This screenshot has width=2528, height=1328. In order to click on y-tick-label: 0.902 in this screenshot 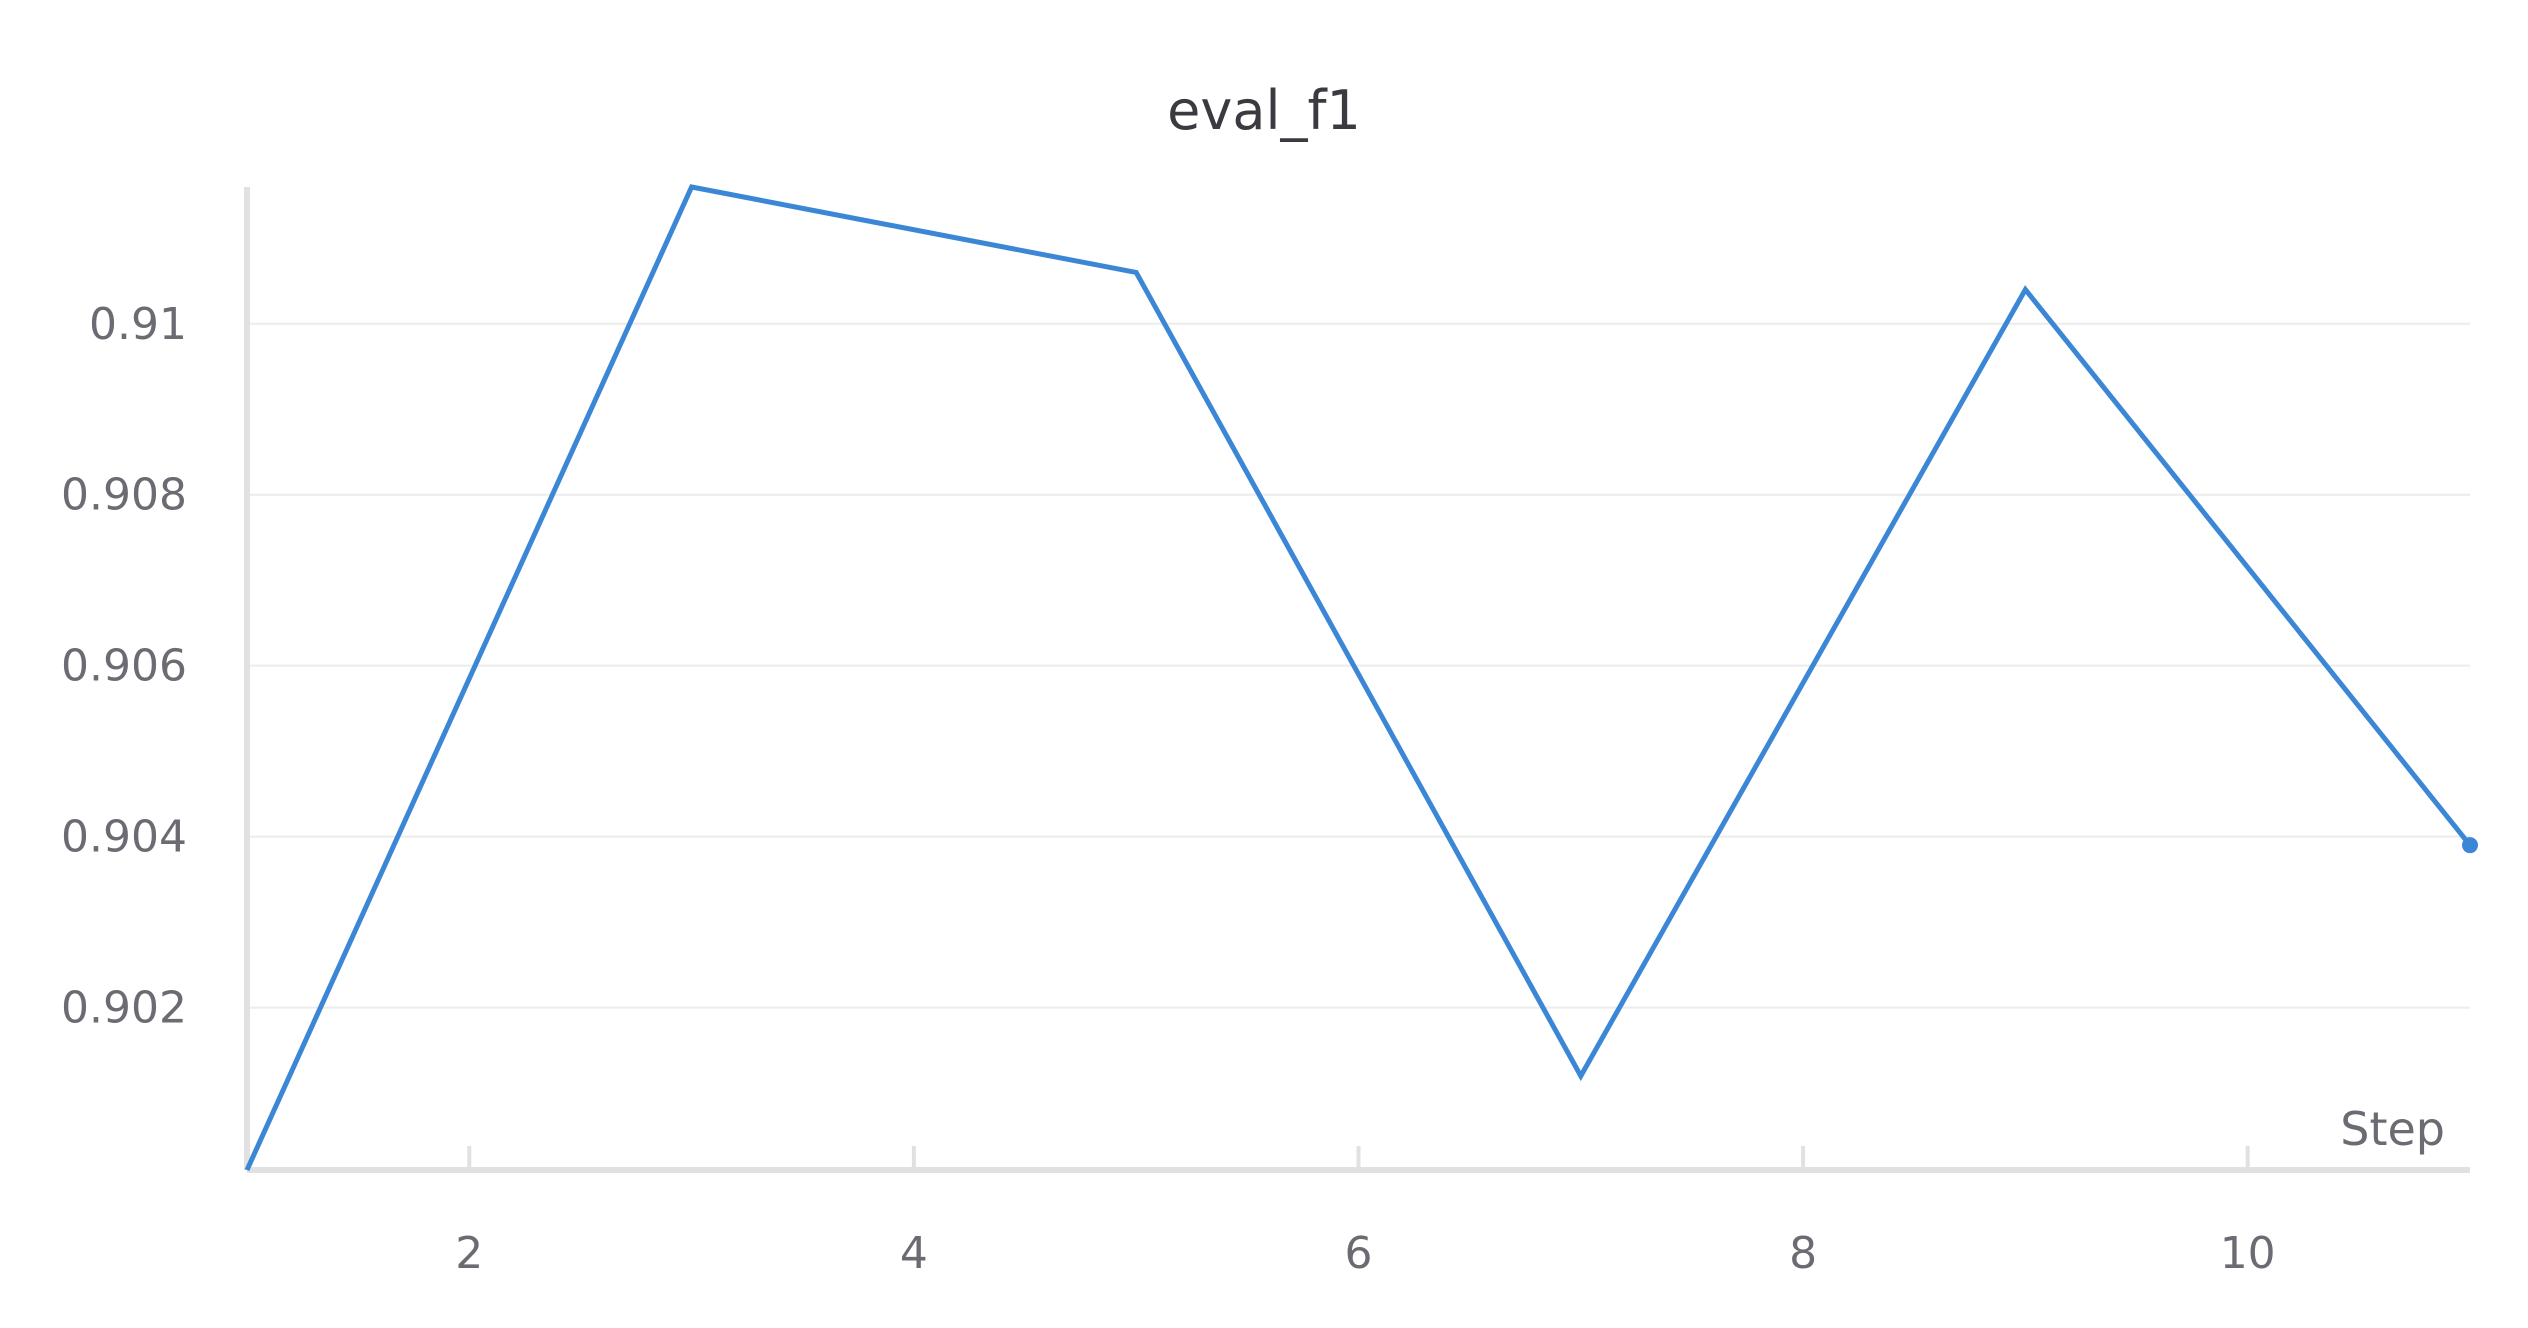, I will do `click(124, 1008)`.